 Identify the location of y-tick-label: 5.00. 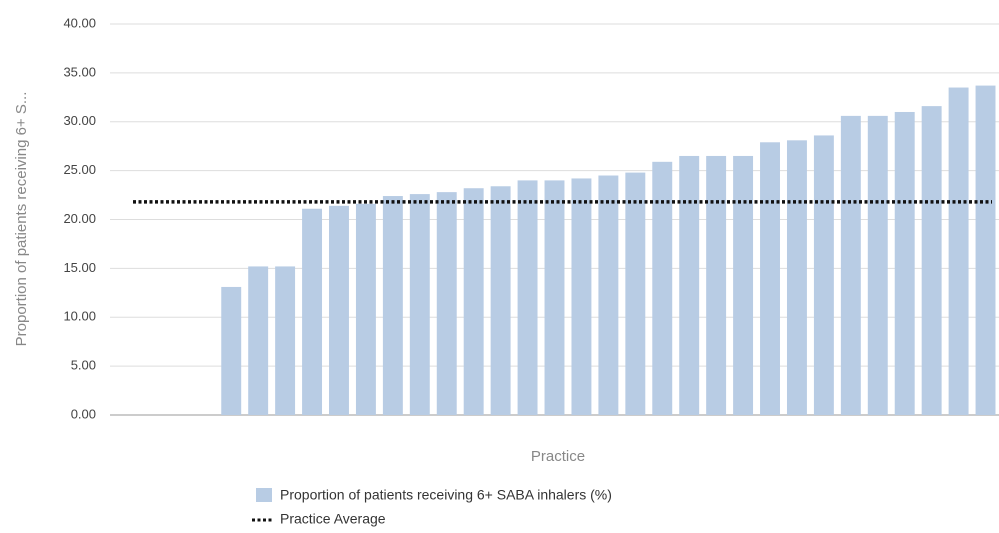
(83, 365).